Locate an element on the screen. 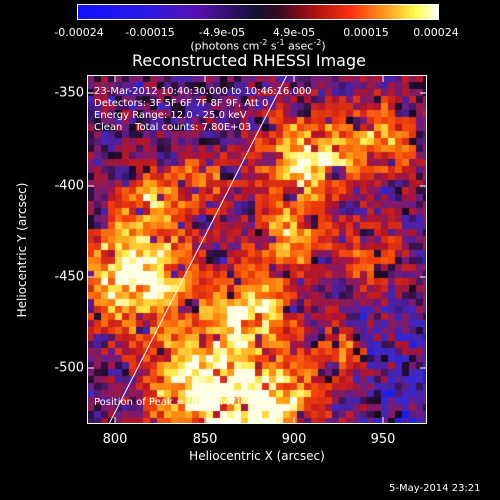 This screenshot has width=500, height=500. colorbar-units: (photons cm-2 s-1 asec-2) is located at coordinates (258, 45).